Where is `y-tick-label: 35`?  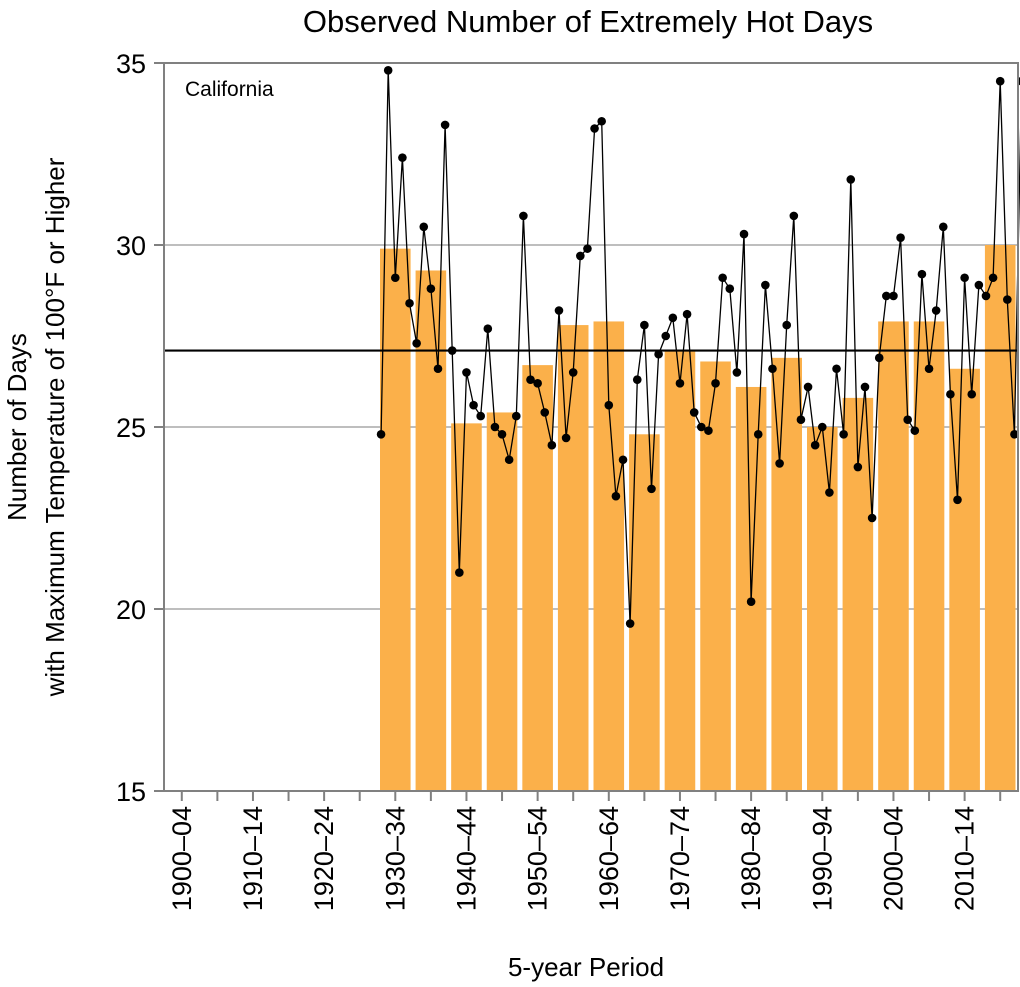
y-tick-label: 35 is located at coordinates (131, 64).